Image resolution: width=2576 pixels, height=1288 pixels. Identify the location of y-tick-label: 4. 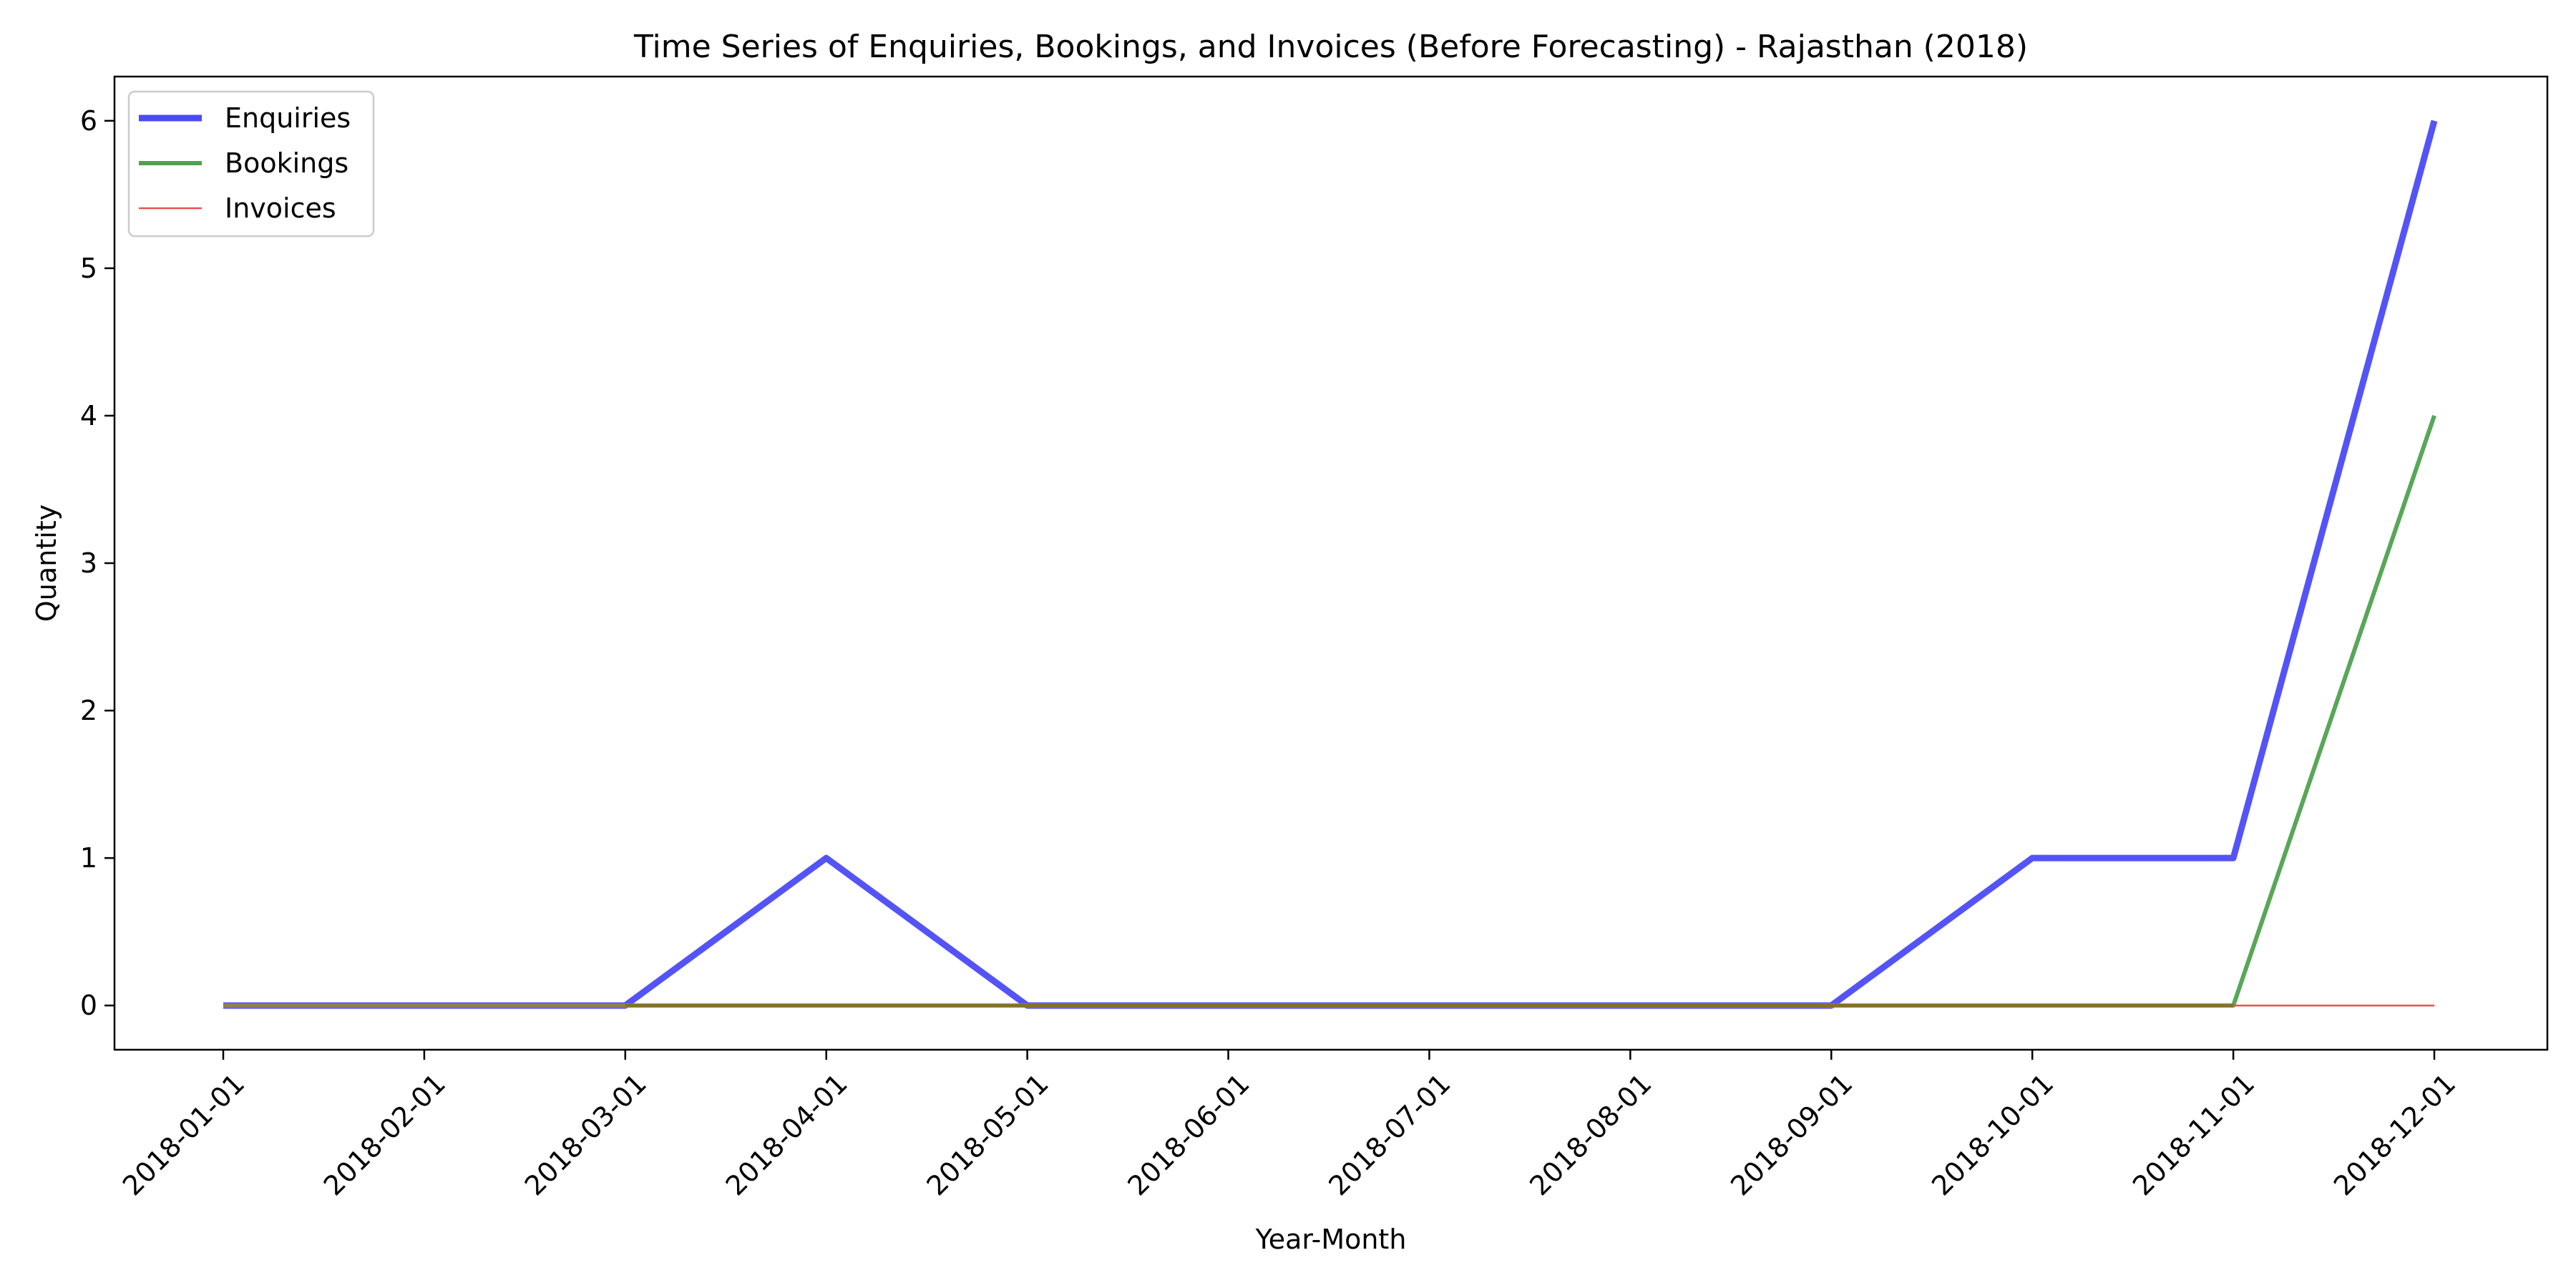
(88, 415).